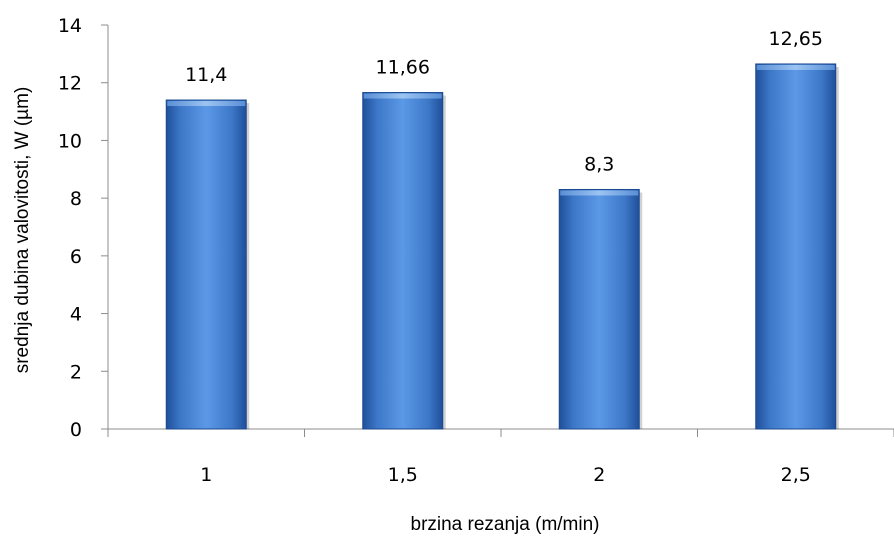 This screenshot has height=538, width=894. Describe the element at coordinates (76, 372) in the screenshot. I see `y-tick-label: 2` at that location.